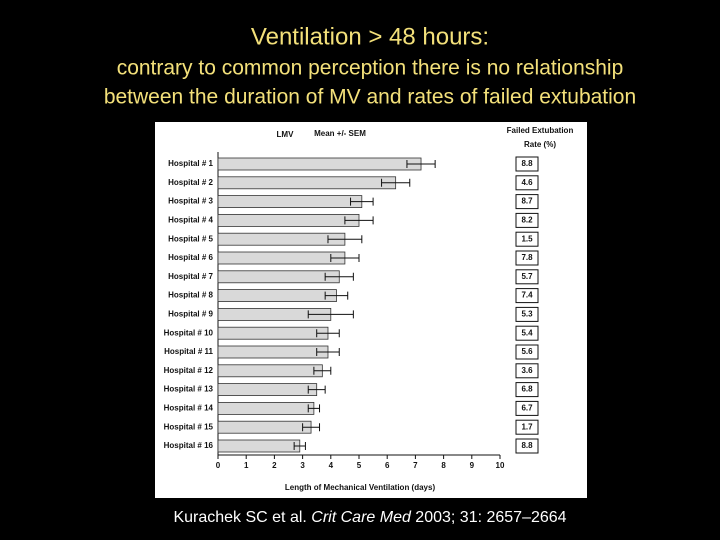  What do you see at coordinates (189, 426) in the screenshot?
I see `y-tick-label: Hospital # 15` at bounding box center [189, 426].